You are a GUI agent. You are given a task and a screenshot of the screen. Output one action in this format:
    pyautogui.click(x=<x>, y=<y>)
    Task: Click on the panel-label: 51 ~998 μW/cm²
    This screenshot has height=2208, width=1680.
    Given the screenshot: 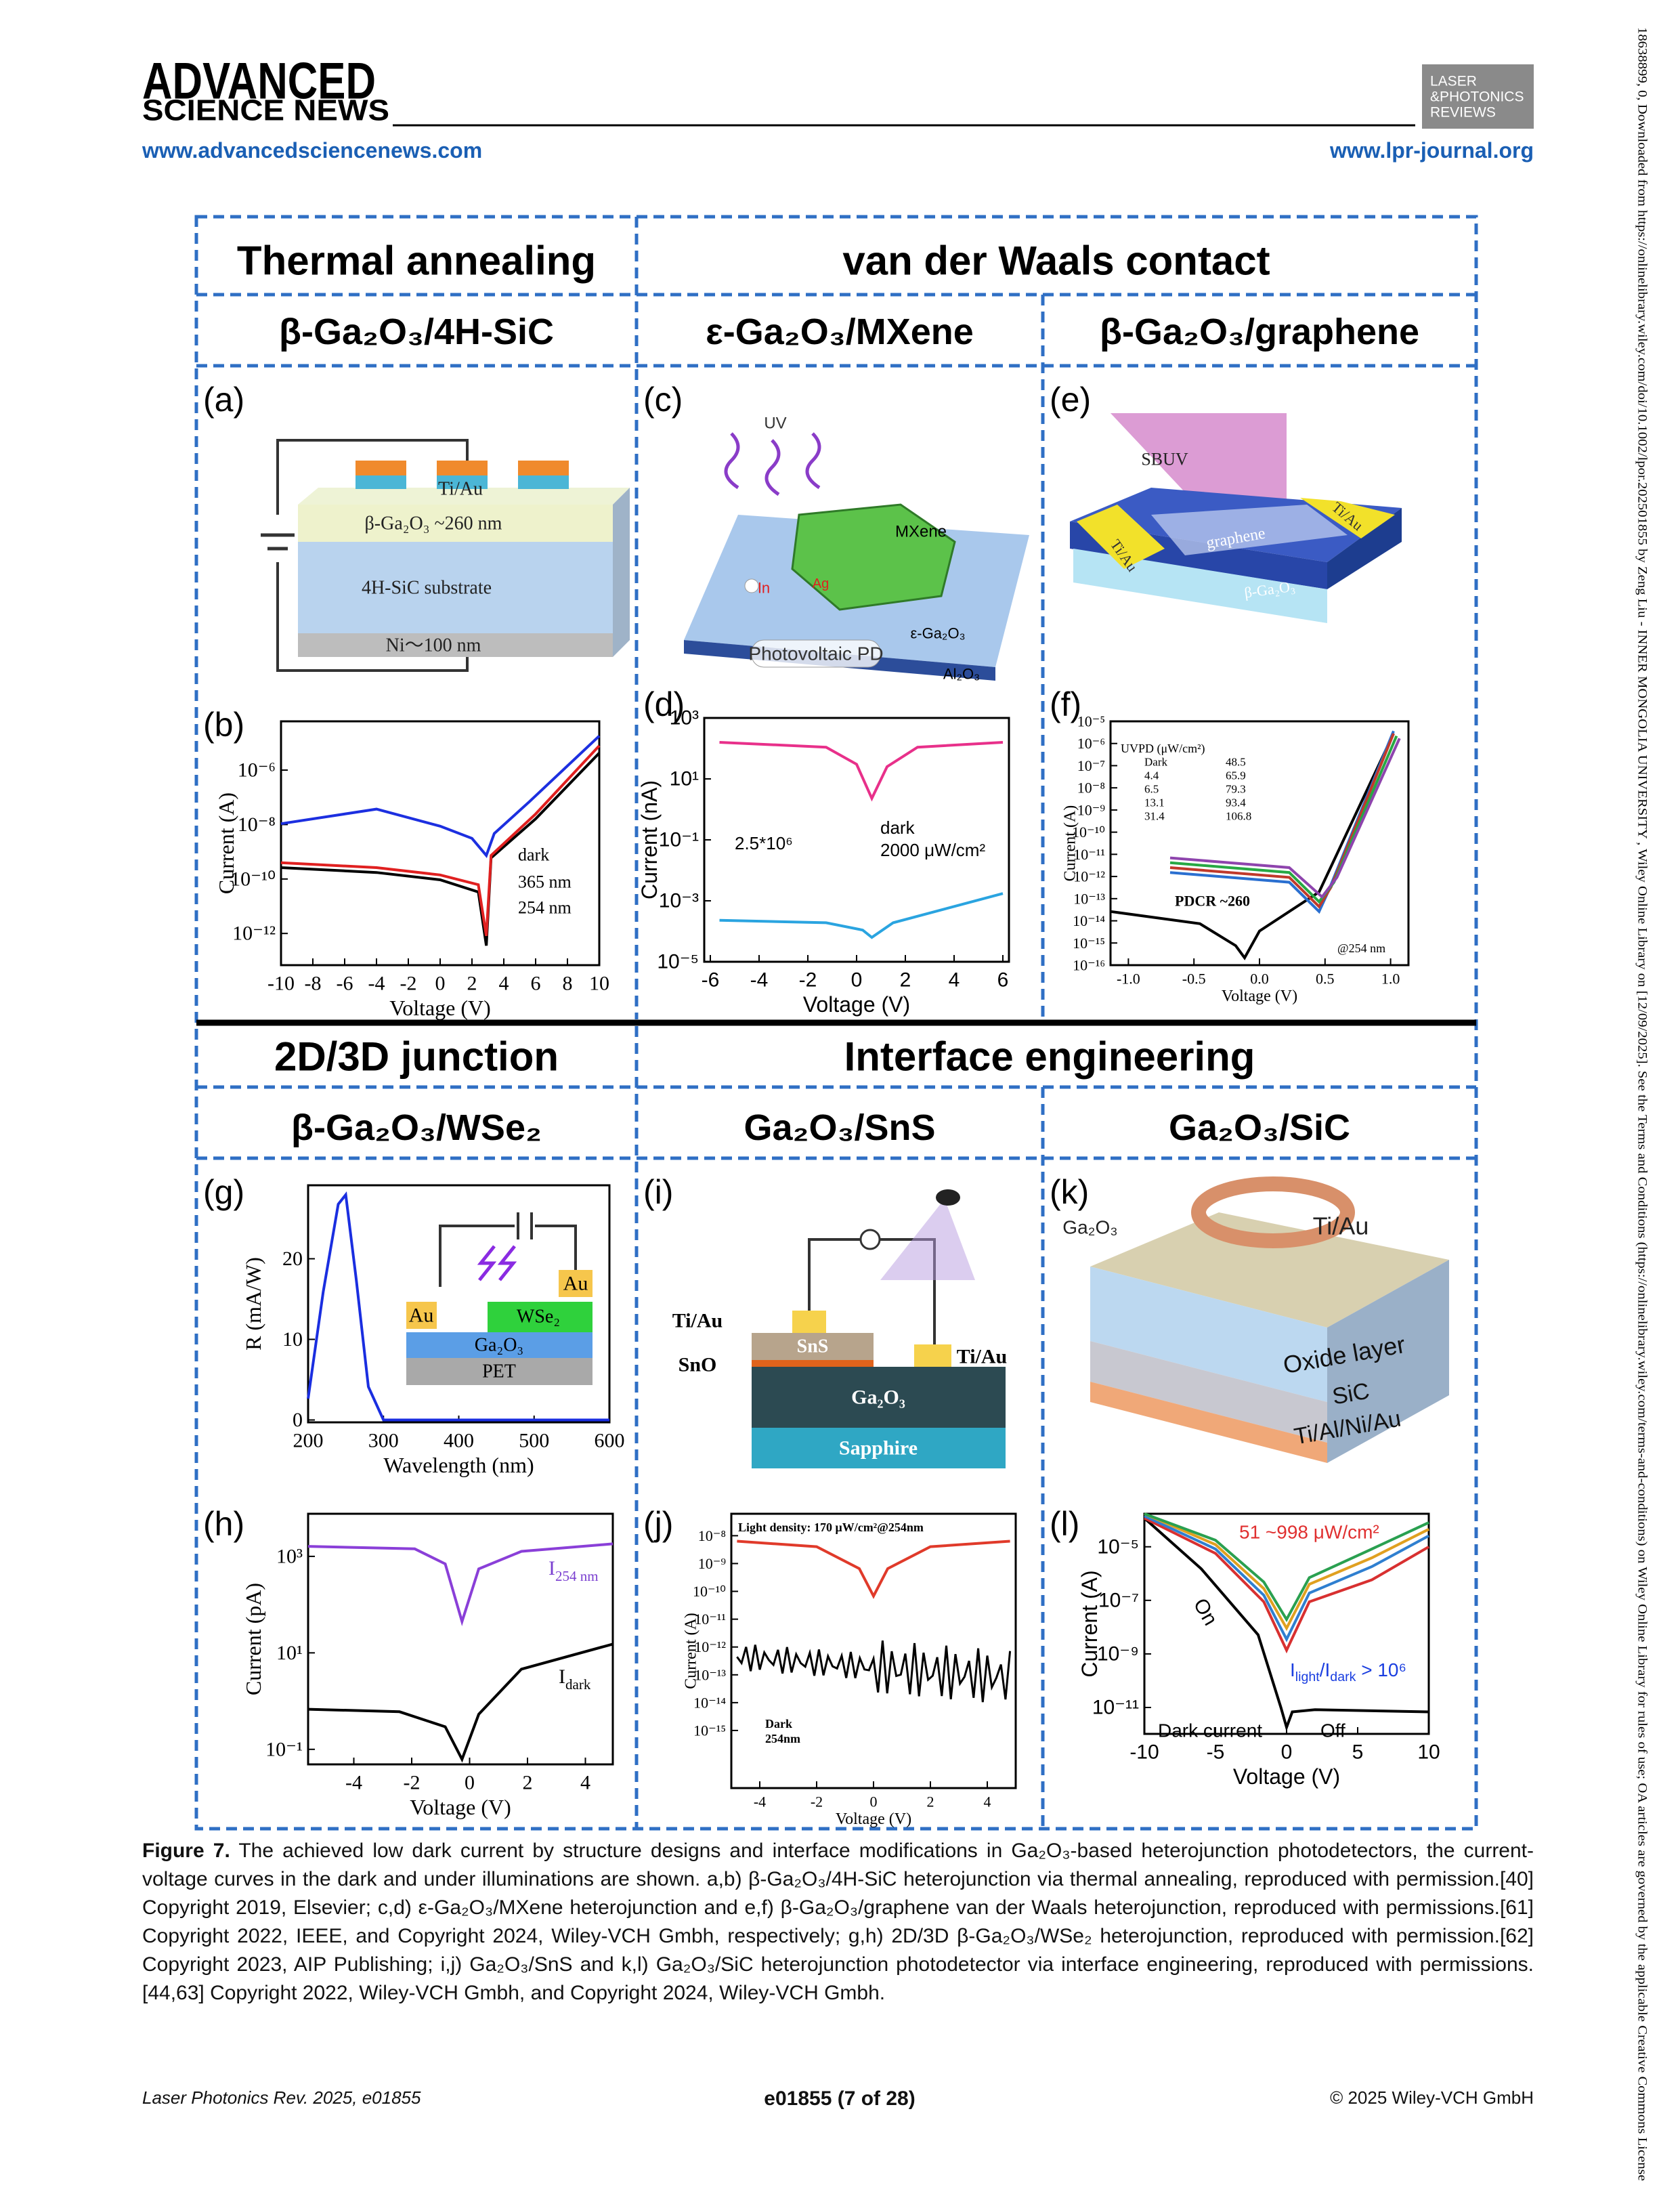 What is the action you would take?
    pyautogui.click(x=1309, y=1532)
    